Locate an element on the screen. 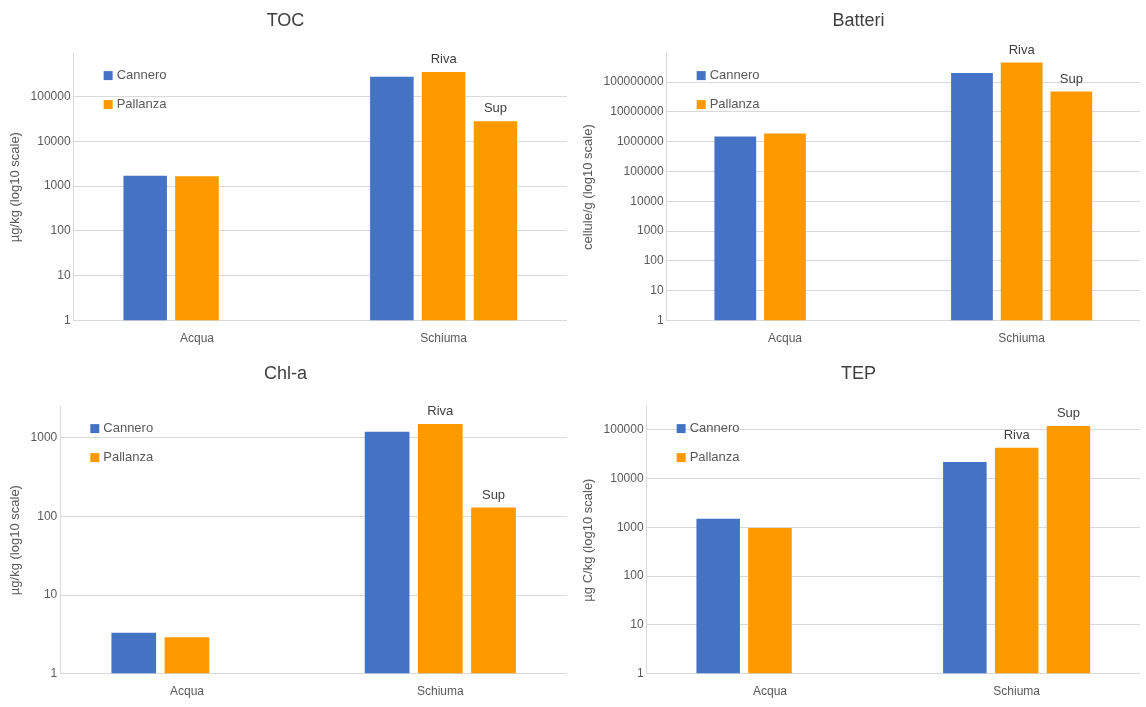  chart-title: Chl-a is located at coordinates (285, 372).